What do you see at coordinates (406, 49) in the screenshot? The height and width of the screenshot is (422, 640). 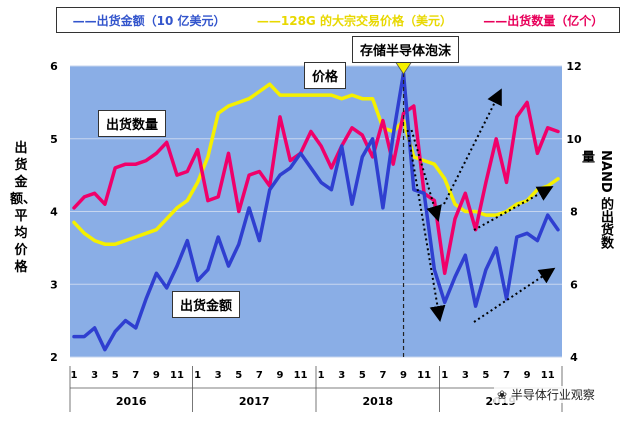 I see `callout-storage-bubble: 存储半导体泡沫` at bounding box center [406, 49].